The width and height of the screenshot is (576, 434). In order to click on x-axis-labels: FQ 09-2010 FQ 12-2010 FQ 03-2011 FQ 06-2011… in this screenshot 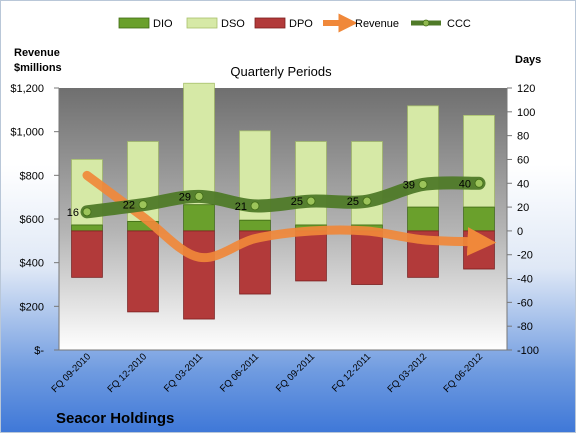, I will do `click(267, 373)`.